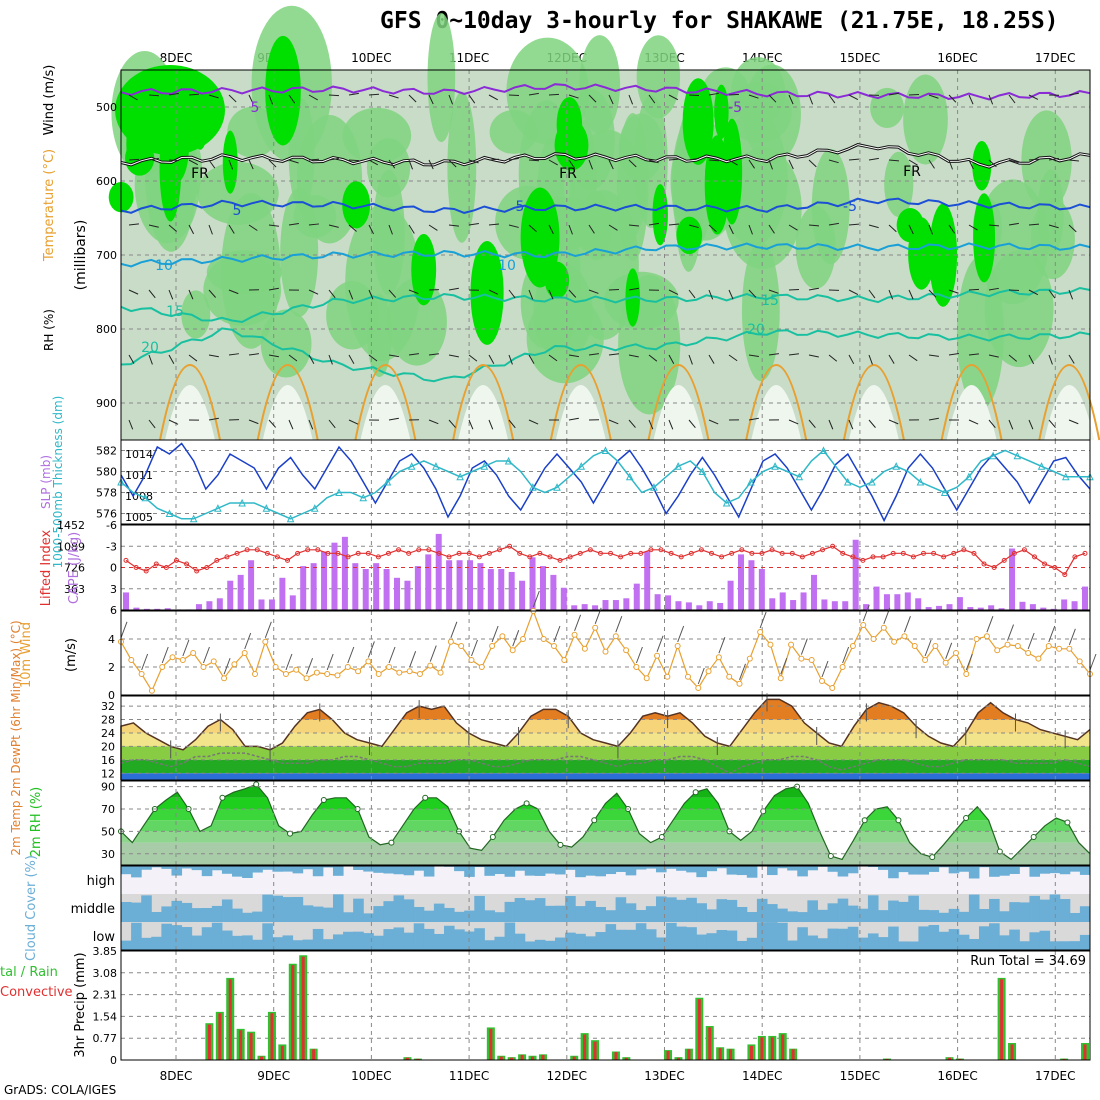 The image size is (1100, 1100). What do you see at coordinates (26, 655) in the screenshot?
I see `wind-axis-label: 10m Wind` at bounding box center [26, 655].